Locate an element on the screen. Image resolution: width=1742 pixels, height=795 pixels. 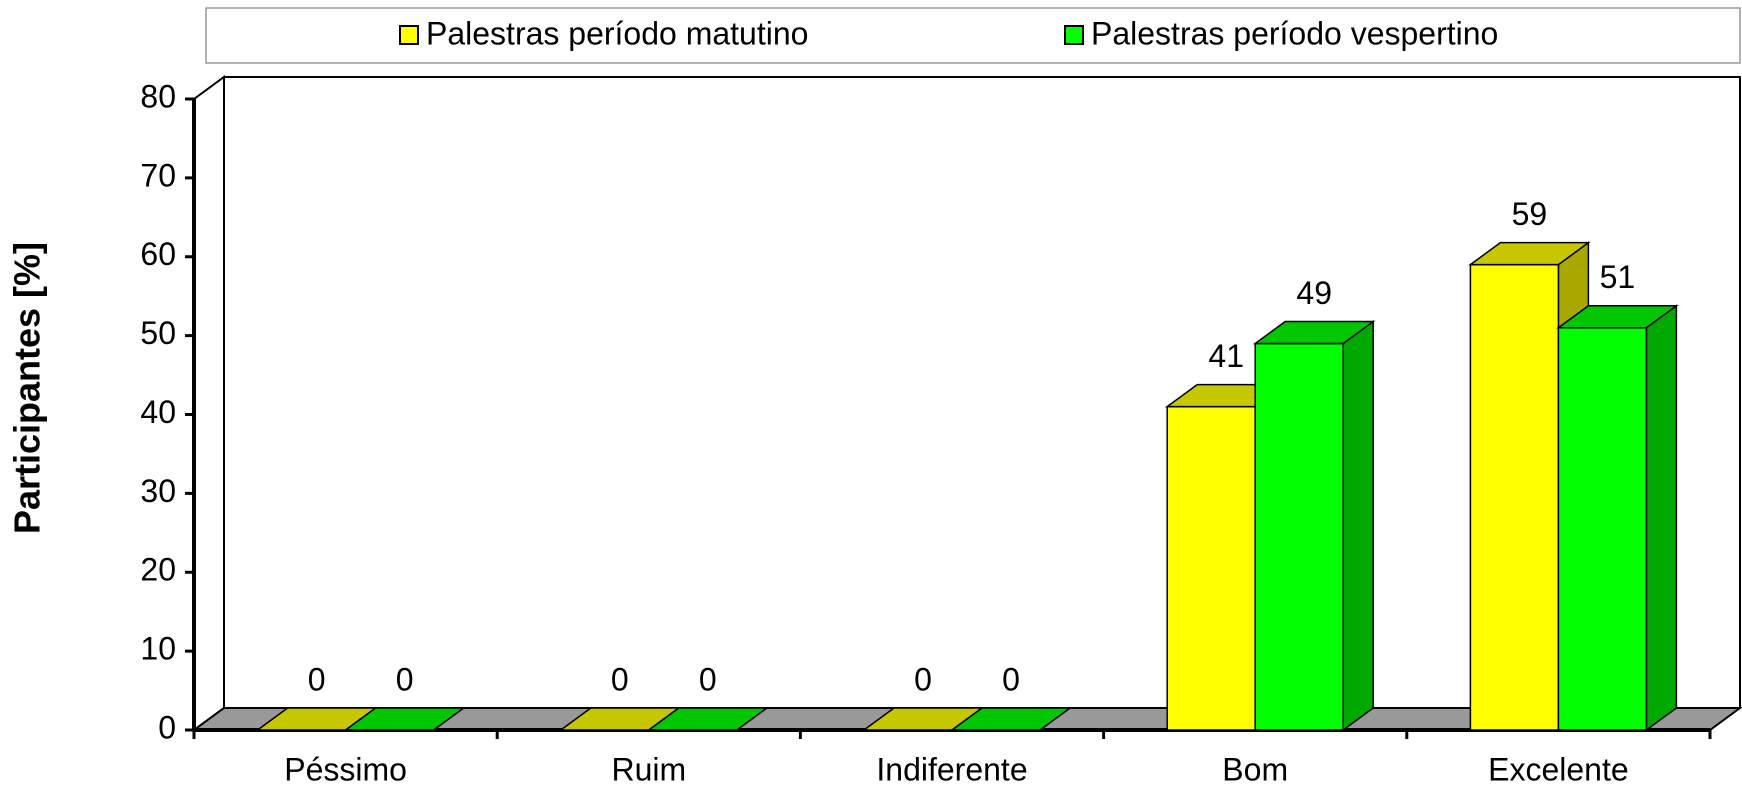
y-tick-label: 50 is located at coordinates (158, 333).